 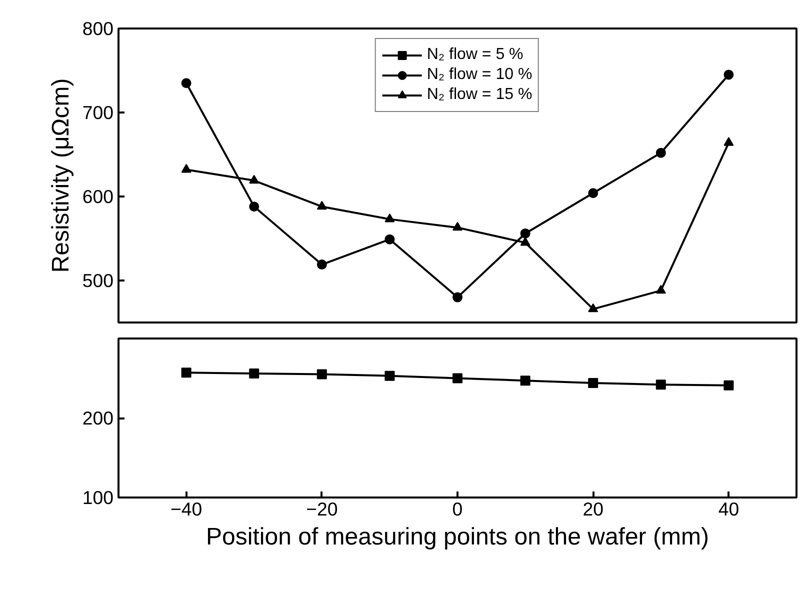 I want to click on x-tick-label: −40, so click(x=186, y=509).